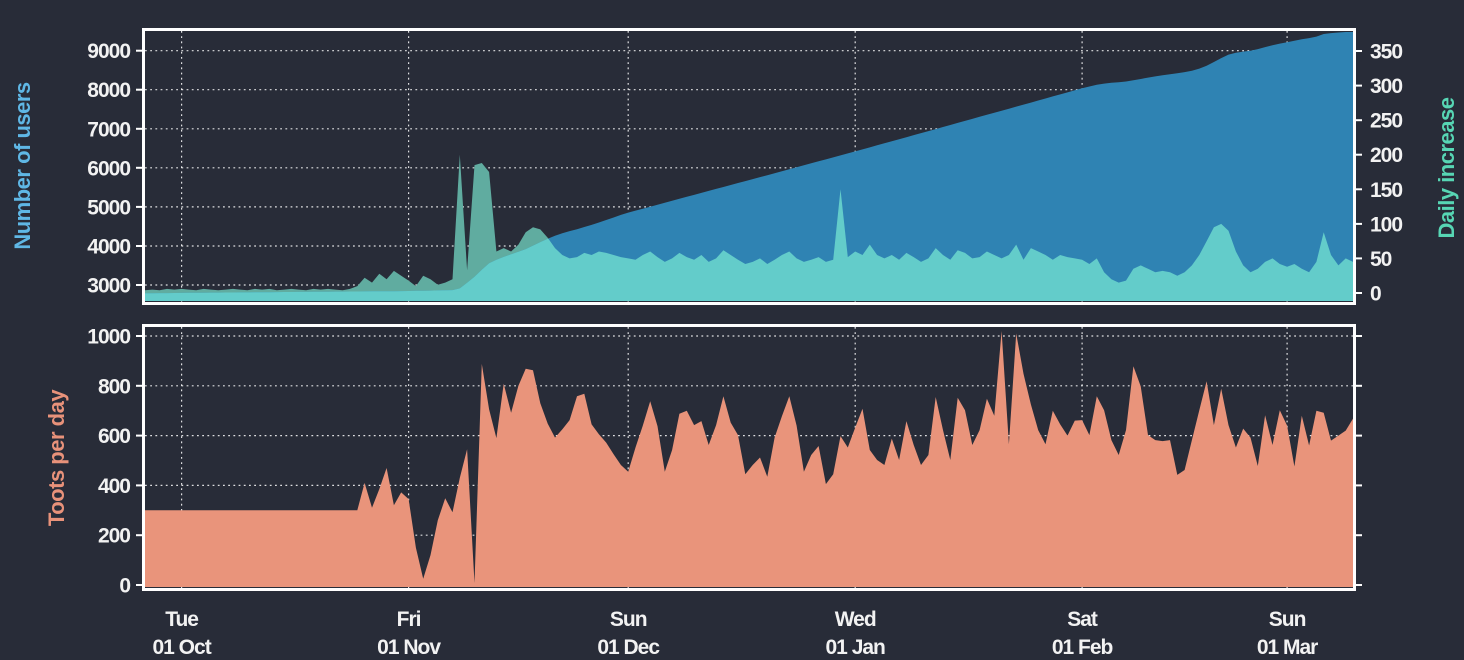 This screenshot has height=660, width=1464. What do you see at coordinates (1386, 190) in the screenshot?
I see `y2-axis-tick-label: 150` at bounding box center [1386, 190].